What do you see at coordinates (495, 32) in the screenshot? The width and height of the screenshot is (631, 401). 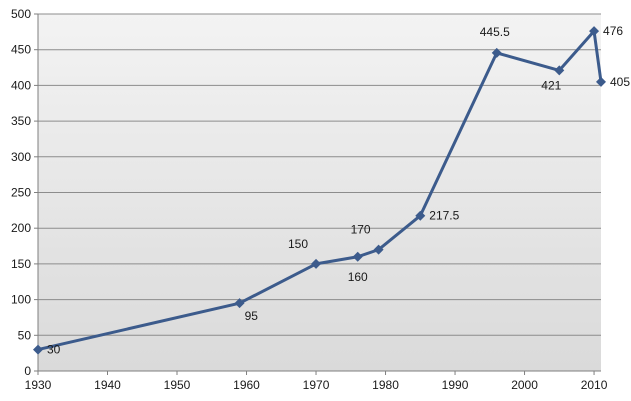 I see `data-label: 445.5` at bounding box center [495, 32].